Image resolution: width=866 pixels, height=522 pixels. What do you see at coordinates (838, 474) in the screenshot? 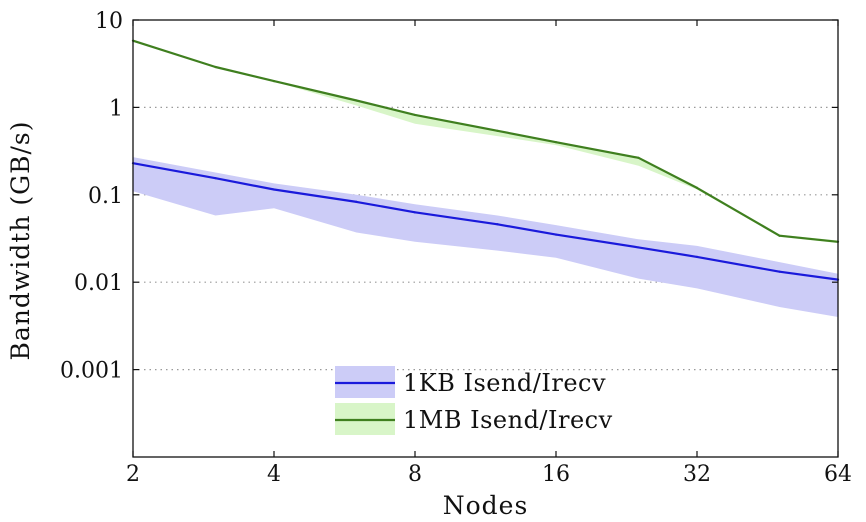
I see `x-tick-label-5: 64` at bounding box center [838, 474].